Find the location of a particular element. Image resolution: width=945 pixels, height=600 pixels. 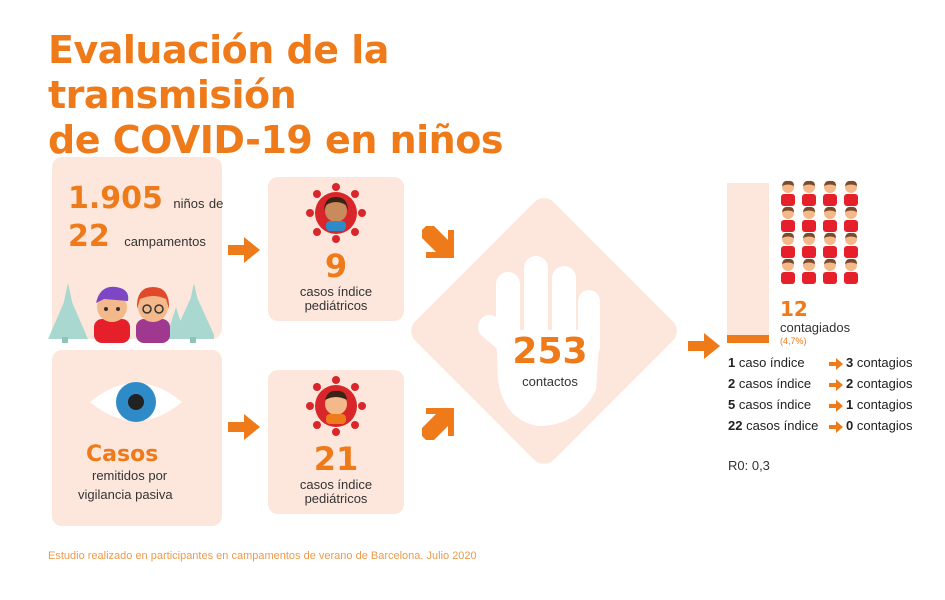

r0-value: R0: 0,3 is located at coordinates (749, 465).